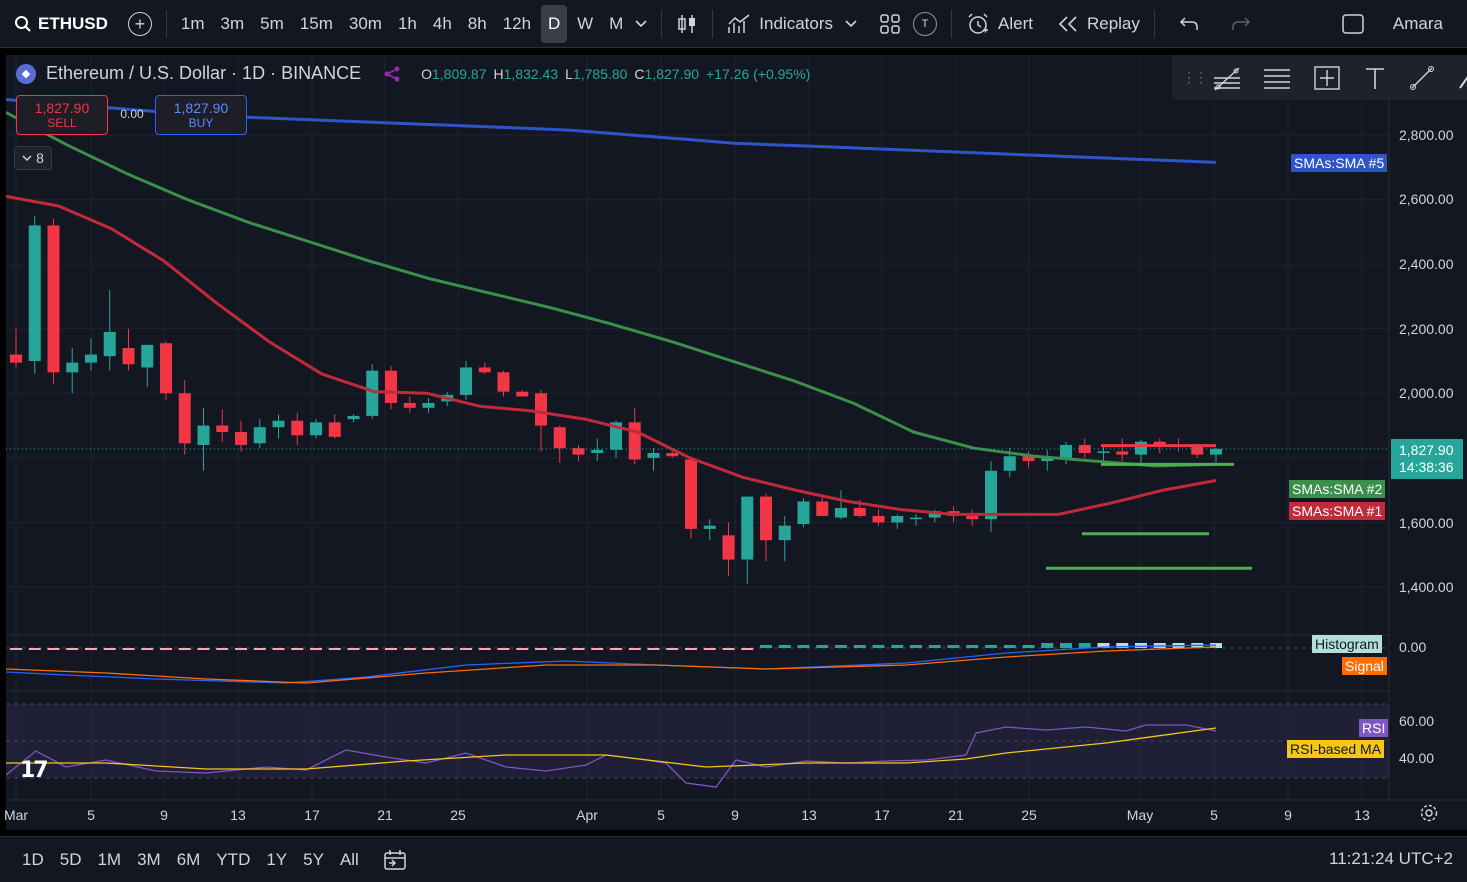 This screenshot has height=882, width=1467. What do you see at coordinates (1189, 24) in the screenshot?
I see `undo-button` at bounding box center [1189, 24].